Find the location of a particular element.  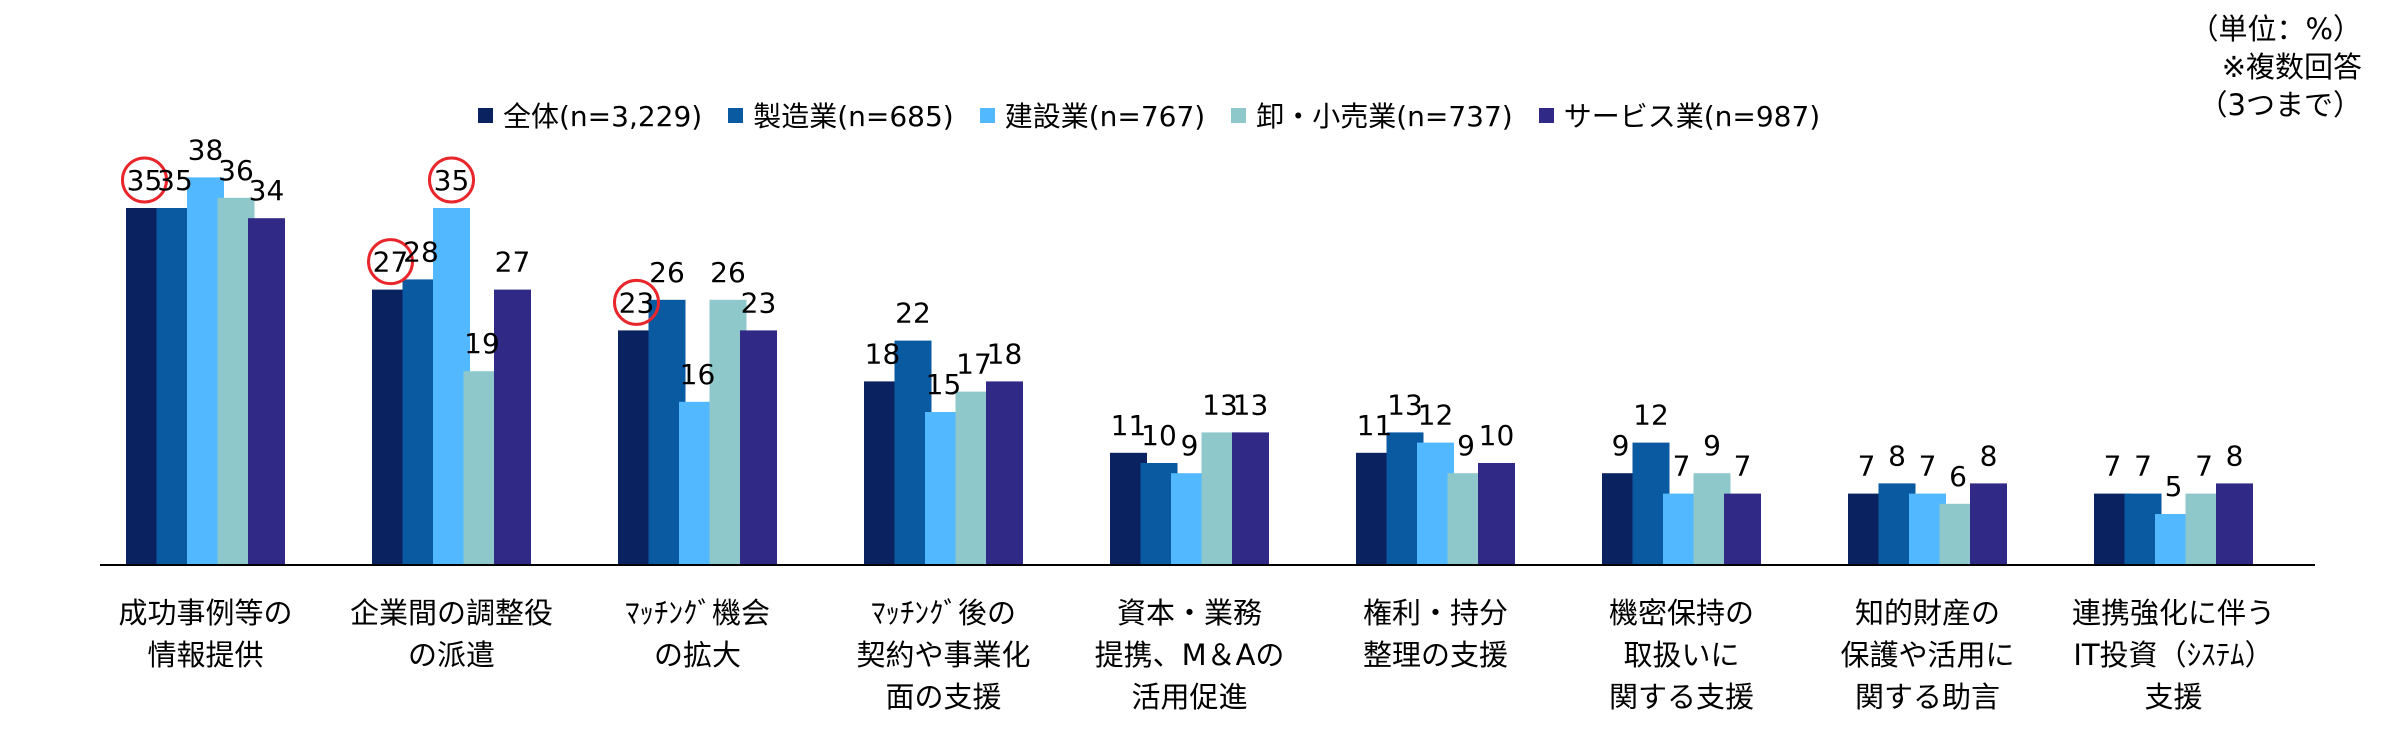

category-label-line: 提携、M＆Aの is located at coordinates (1189, 655).